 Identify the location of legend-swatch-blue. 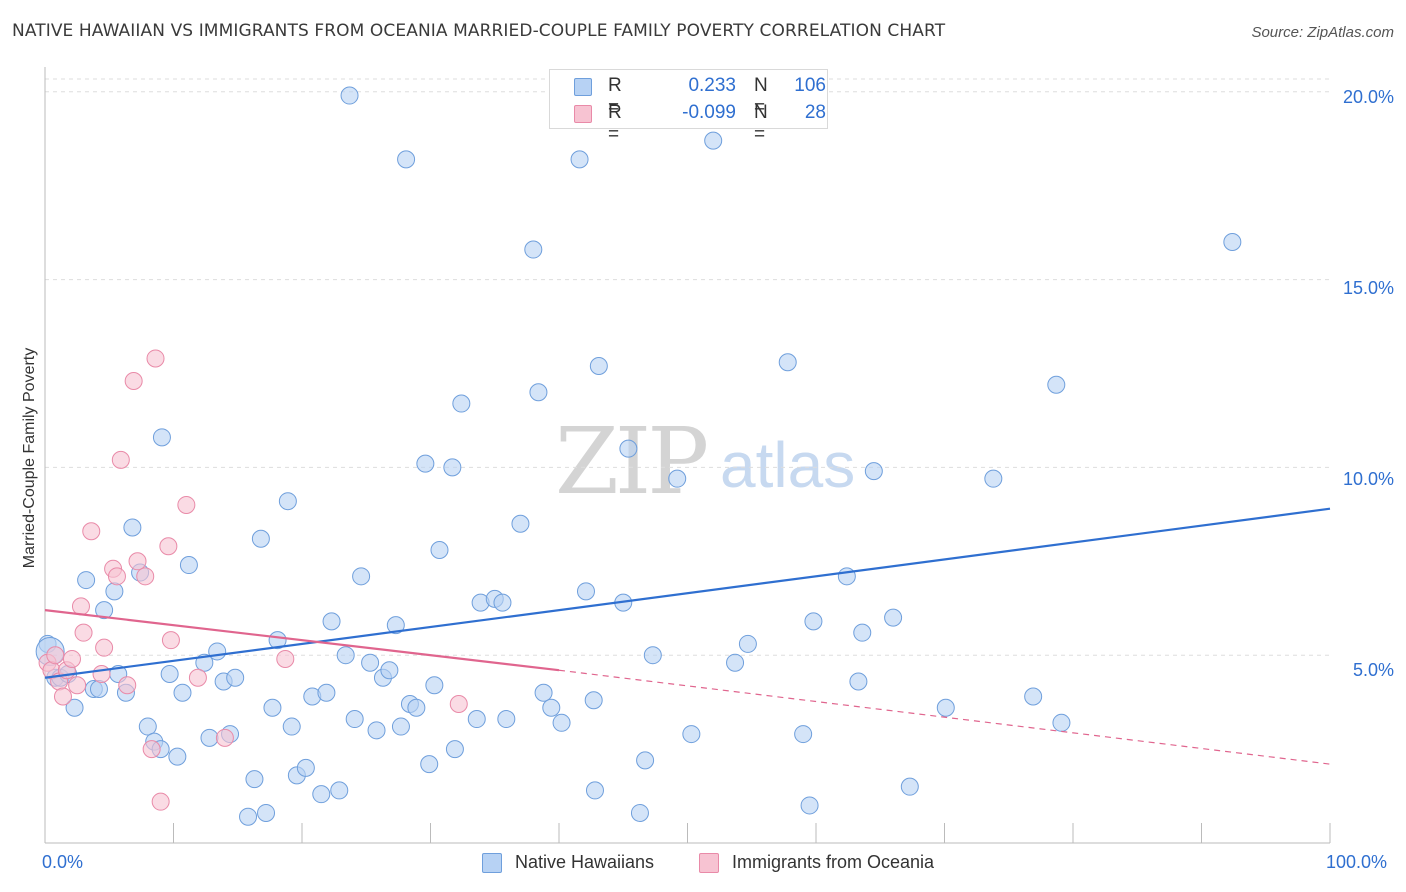
(492, 863).